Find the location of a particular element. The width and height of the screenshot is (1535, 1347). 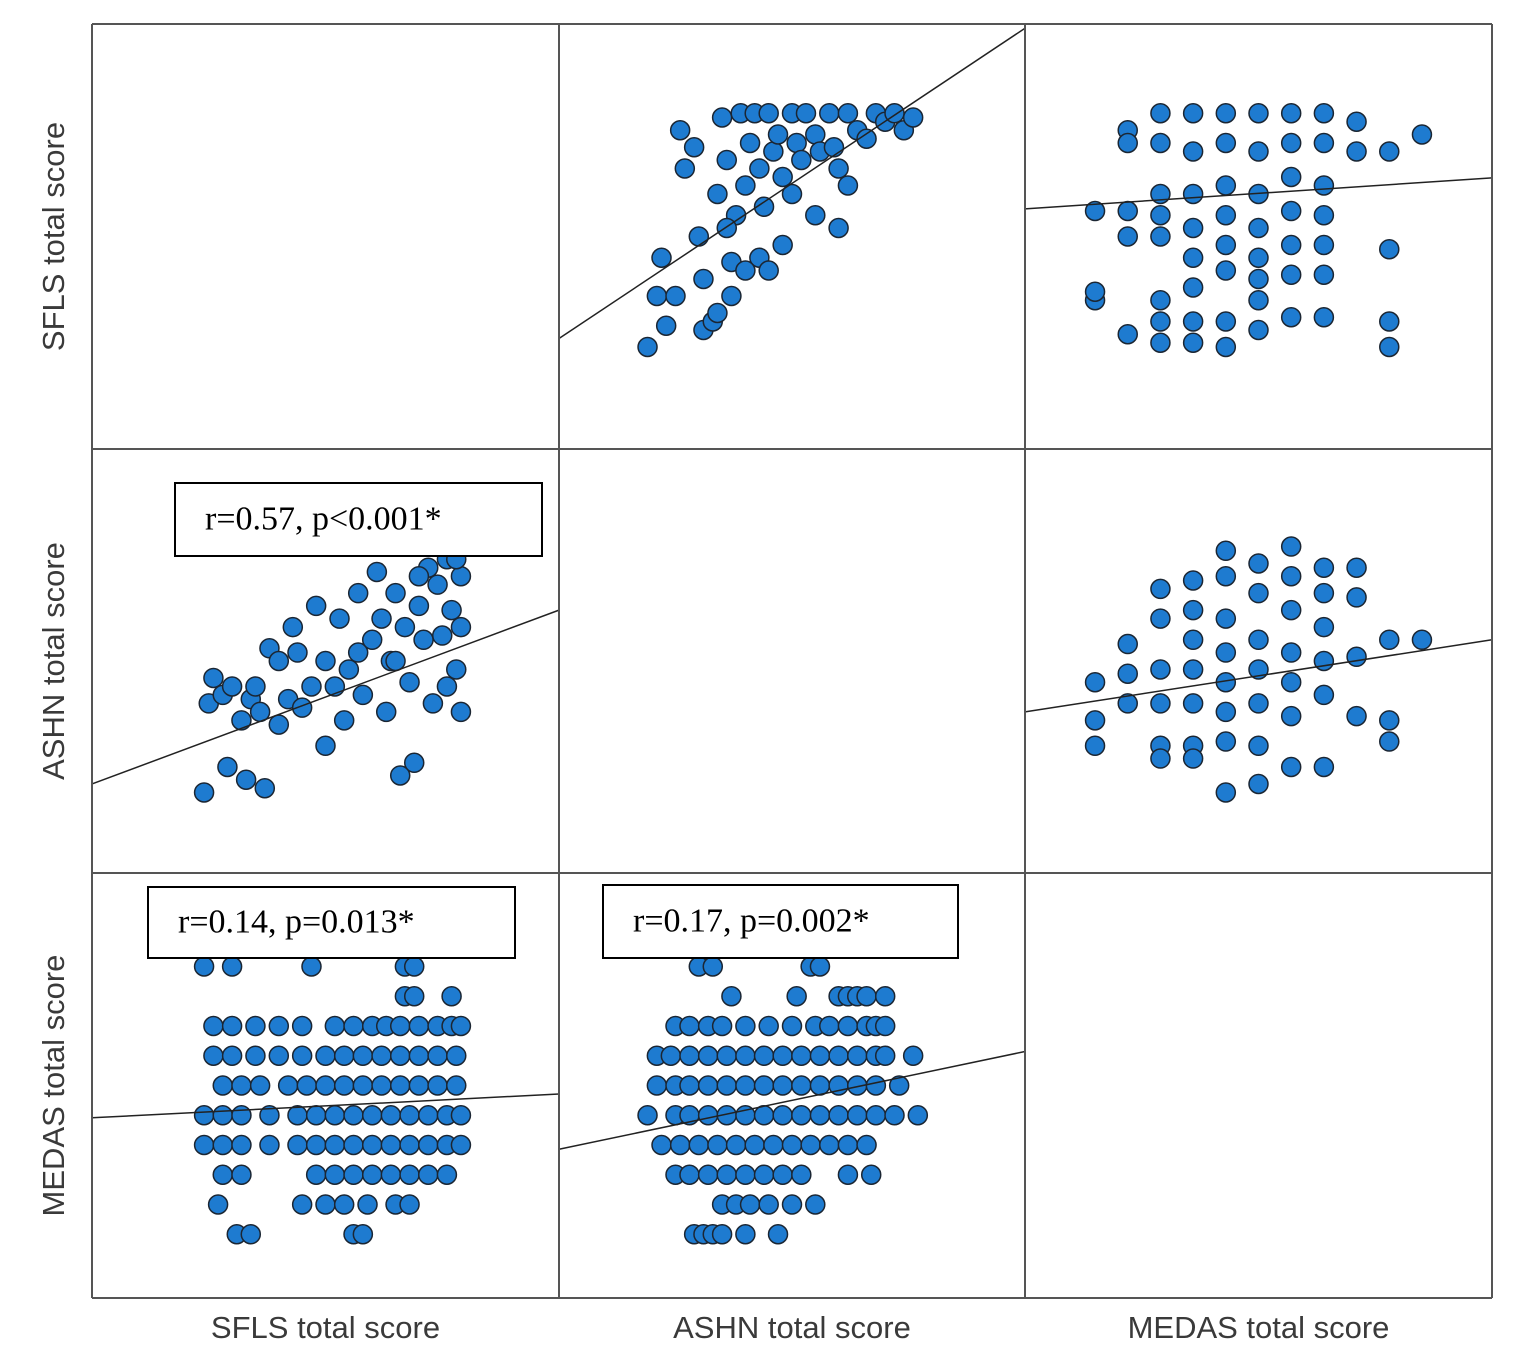

y-axis-label: SFLS total score is located at coordinates (53, 236).